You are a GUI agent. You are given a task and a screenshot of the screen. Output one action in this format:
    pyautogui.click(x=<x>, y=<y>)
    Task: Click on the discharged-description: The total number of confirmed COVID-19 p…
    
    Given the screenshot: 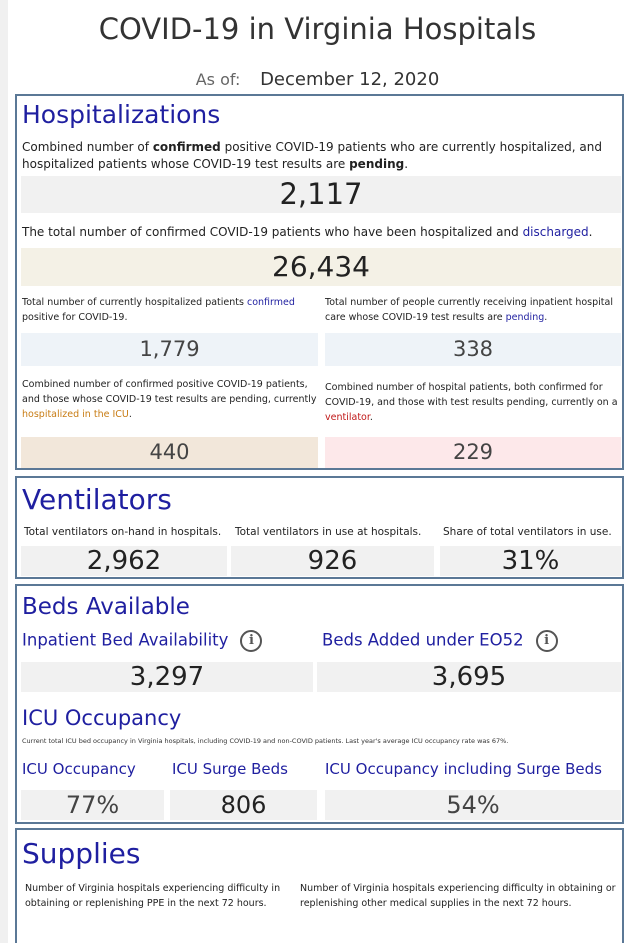 What is the action you would take?
    pyautogui.click(x=307, y=232)
    